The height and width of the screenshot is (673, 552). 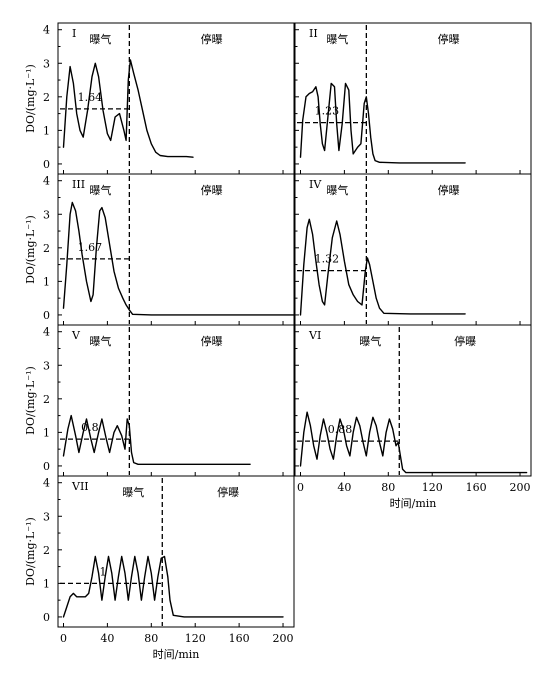 I want to click on panel-II: II 曝气 停曝 1.23, so click(x=413, y=98).